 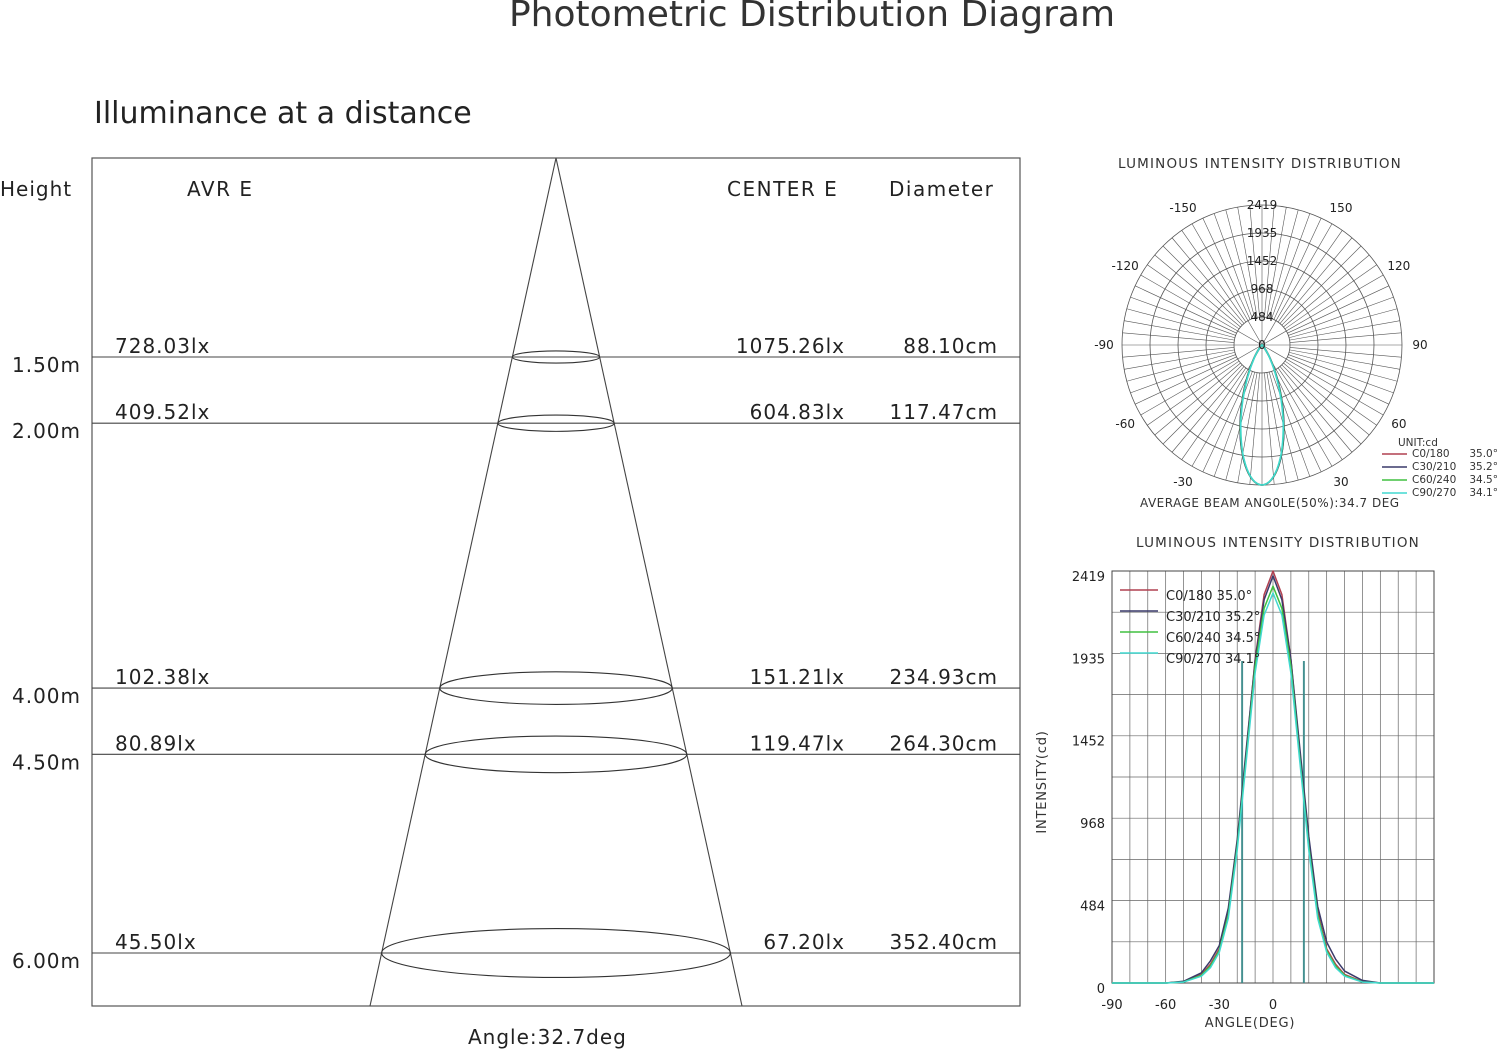 I want to click on cartesian-ytick: 0, so click(x=1101, y=989).